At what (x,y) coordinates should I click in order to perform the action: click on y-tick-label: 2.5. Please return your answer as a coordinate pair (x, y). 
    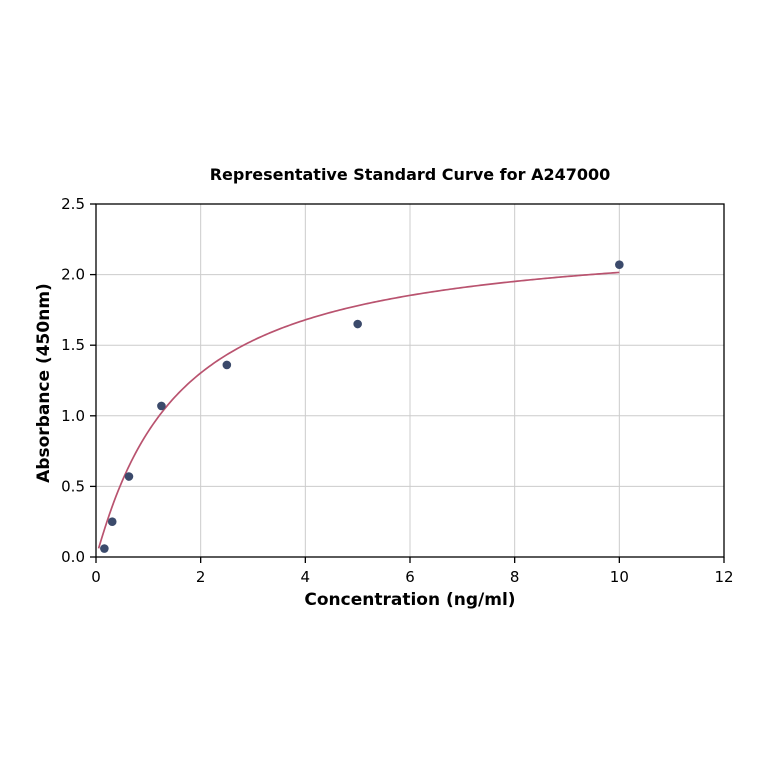
    Looking at the image, I should click on (73, 204).